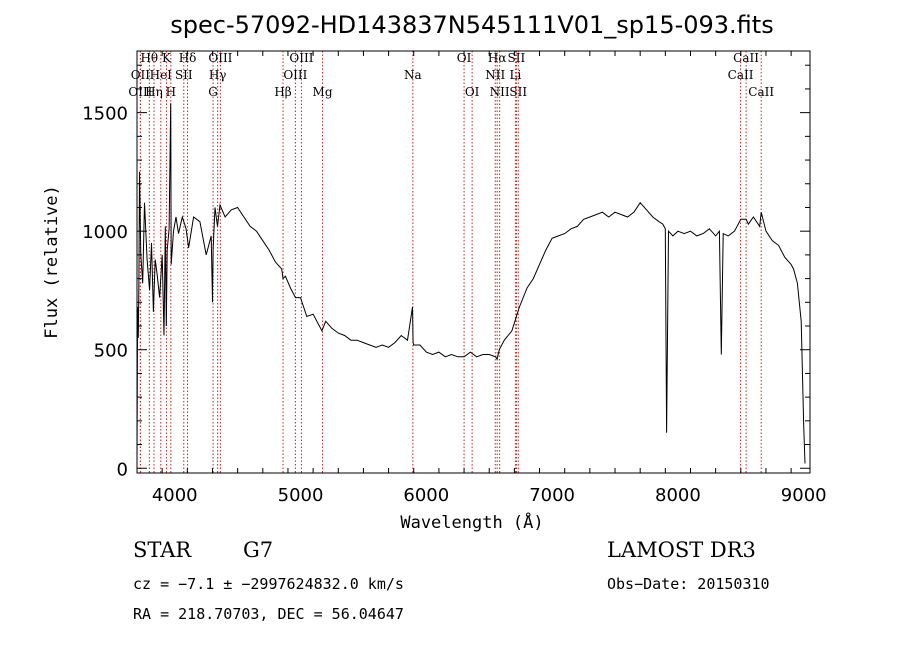  Describe the element at coordinates (678, 495) in the screenshot. I see `x-tick-label: 8000` at that location.